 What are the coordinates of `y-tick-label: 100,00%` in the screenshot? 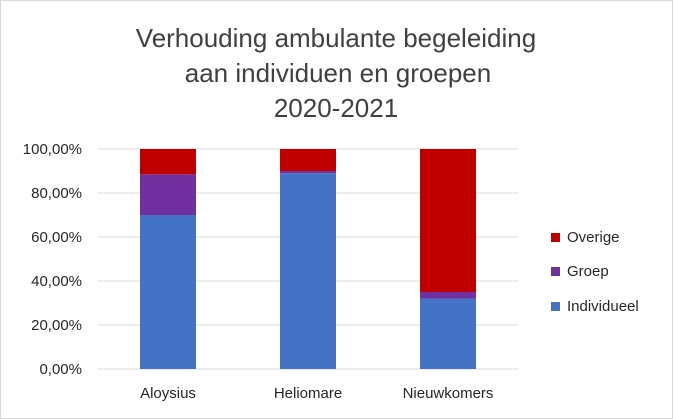 It's located at (52, 149).